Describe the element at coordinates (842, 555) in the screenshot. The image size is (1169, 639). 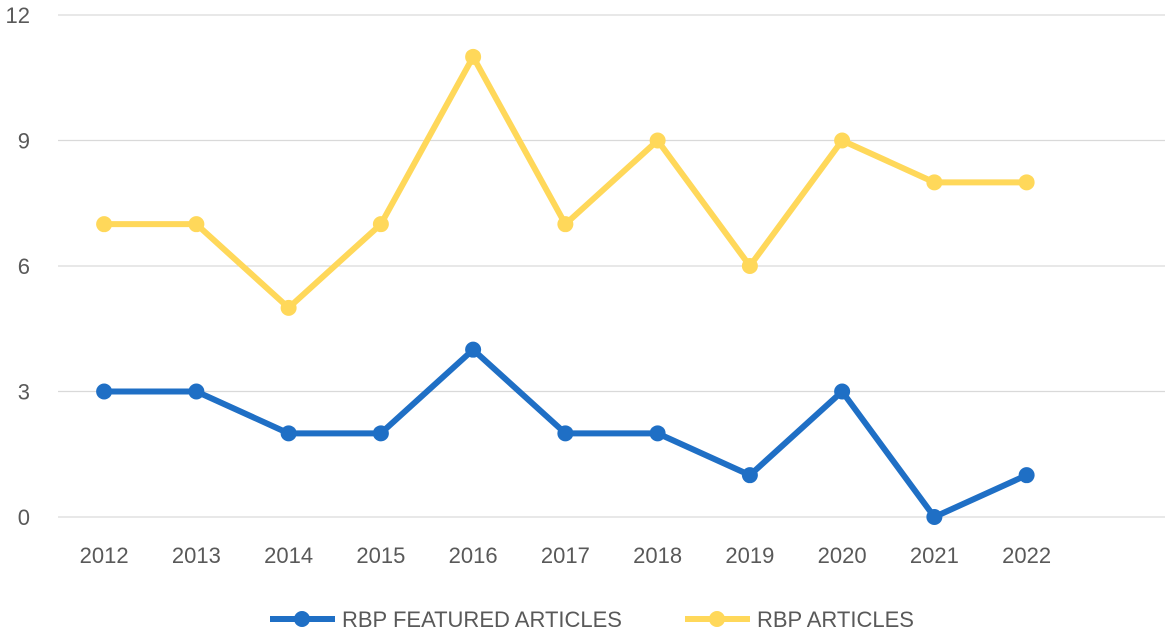
I see `x-tick-label: 2020` at that location.